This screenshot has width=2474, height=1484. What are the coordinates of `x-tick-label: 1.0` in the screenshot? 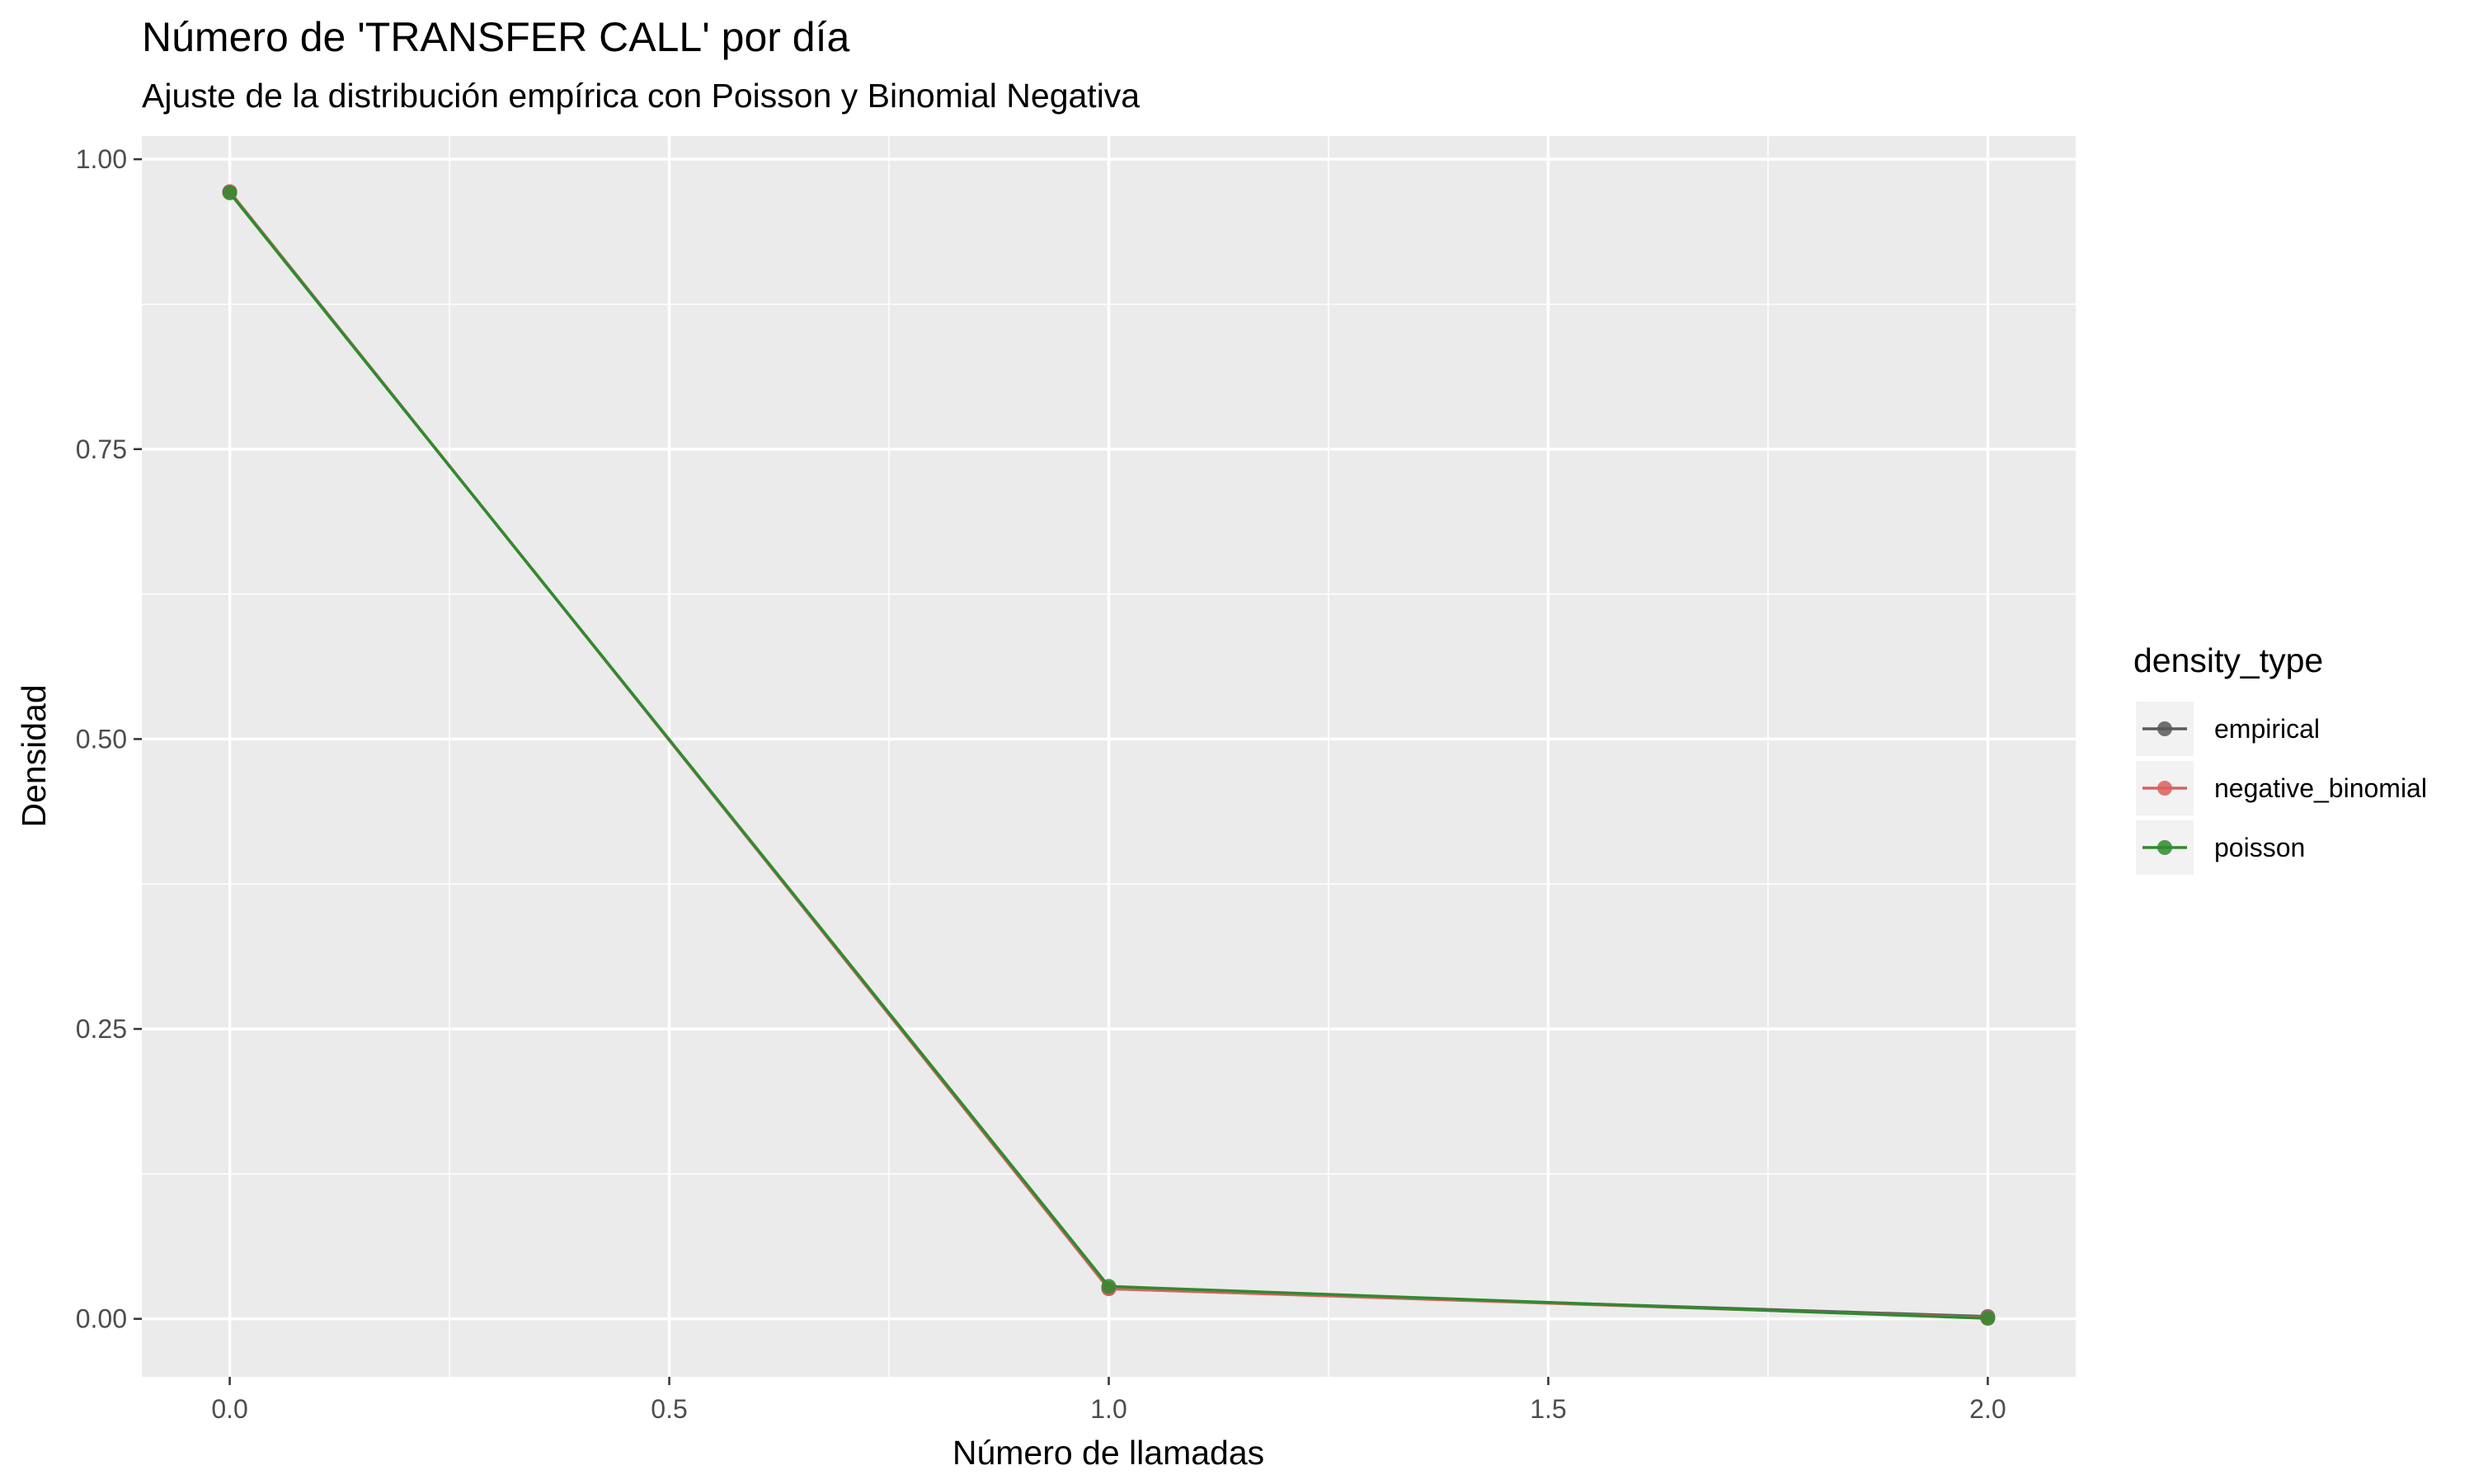 It's located at (1108, 1409).